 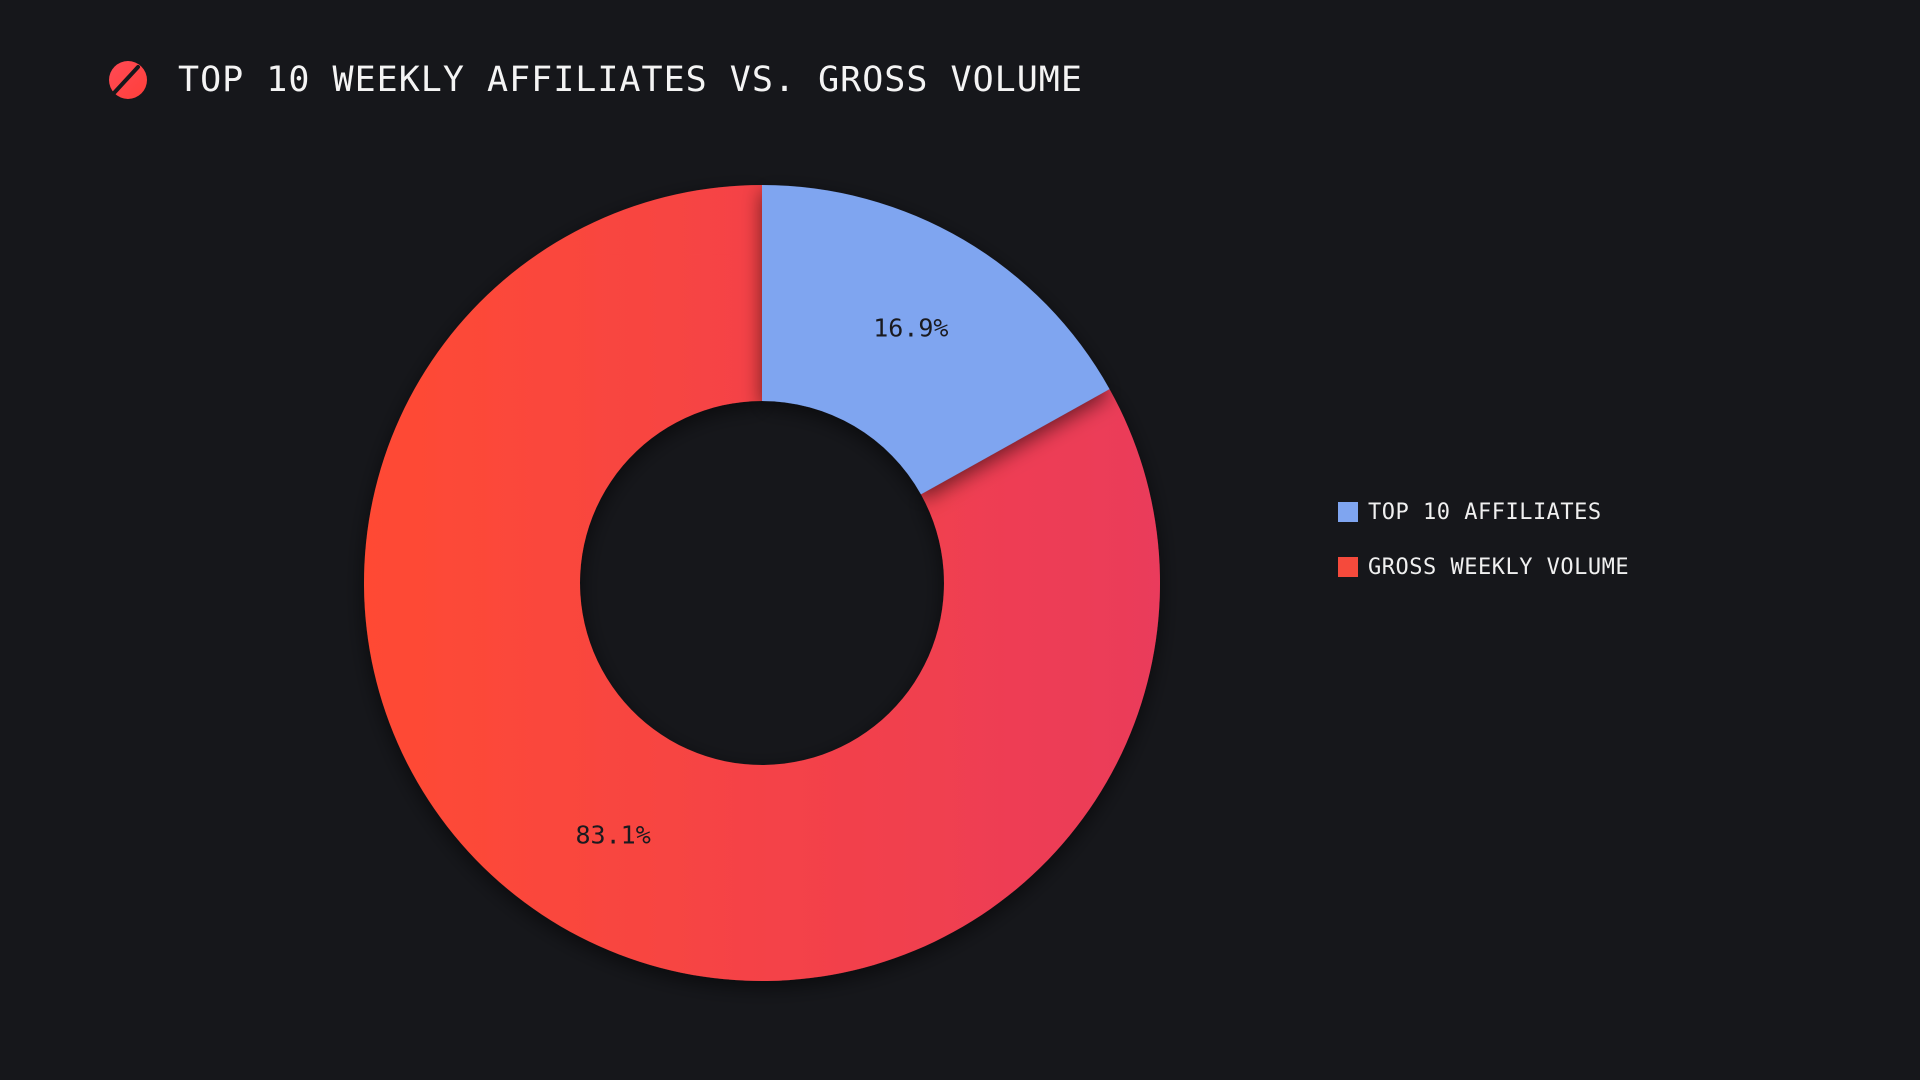 I want to click on data-label-top-affiliates: 16.9%, so click(x=910, y=327).